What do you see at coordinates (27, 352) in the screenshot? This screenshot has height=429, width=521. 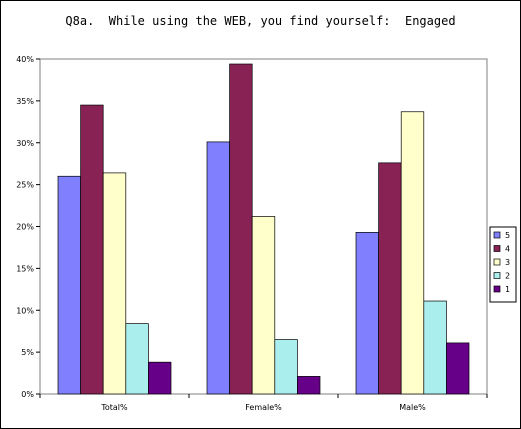 I see `y-tick-label: 5%` at bounding box center [27, 352].